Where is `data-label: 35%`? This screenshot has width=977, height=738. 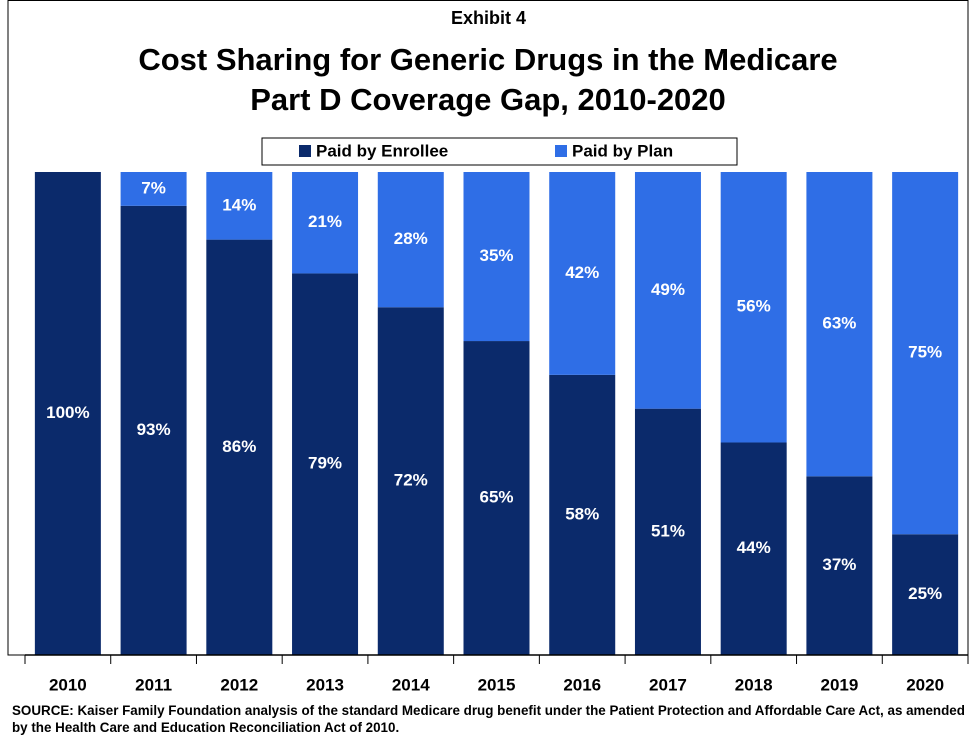 data-label: 35% is located at coordinates (496, 255).